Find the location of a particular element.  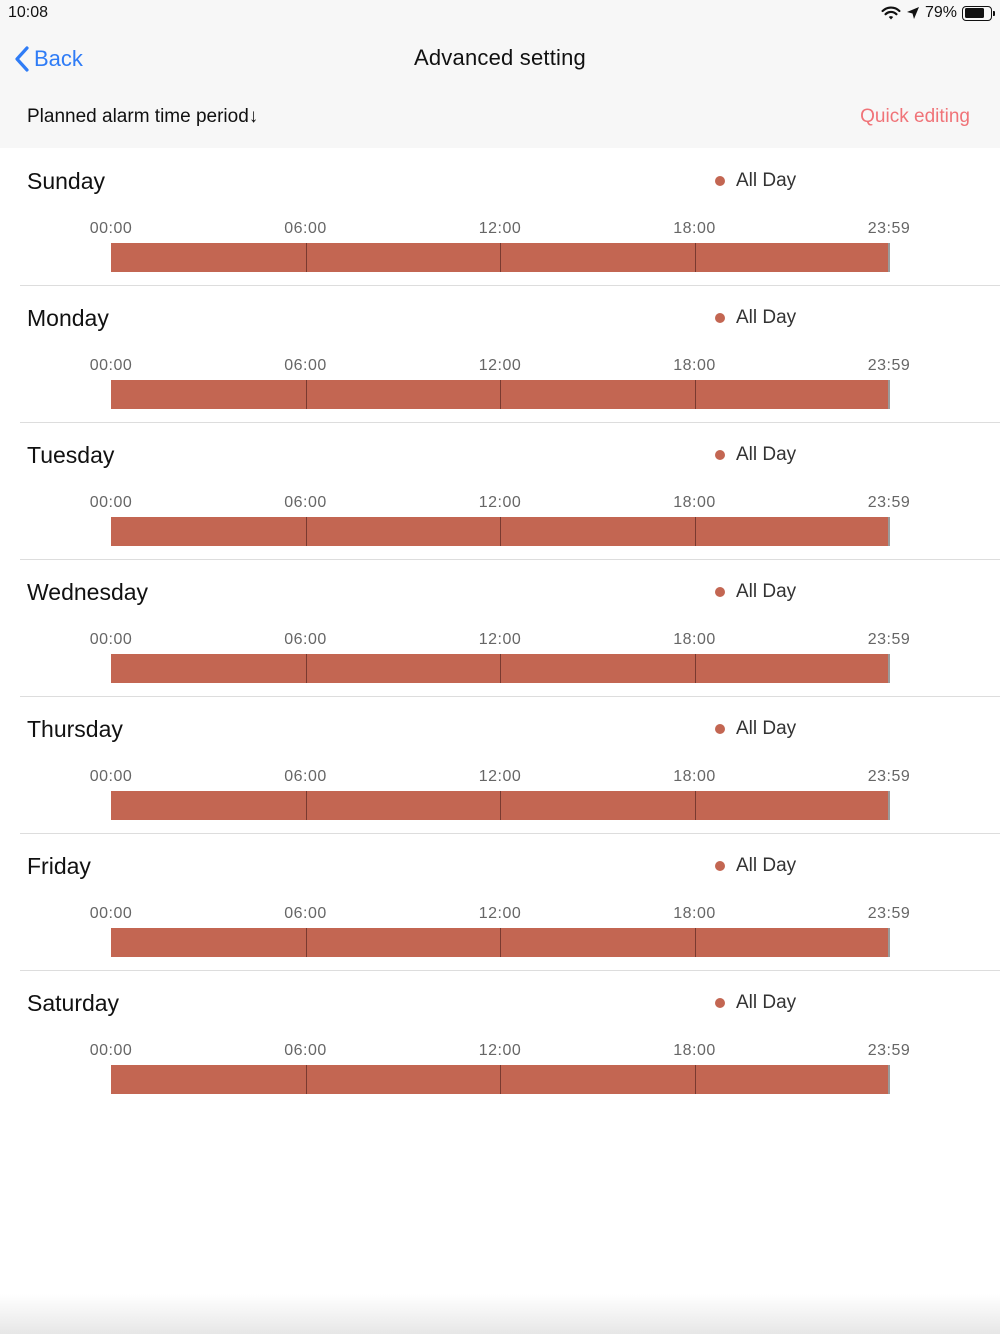

navigation-bar: Back Advanced setting is located at coordinates (500, 59).